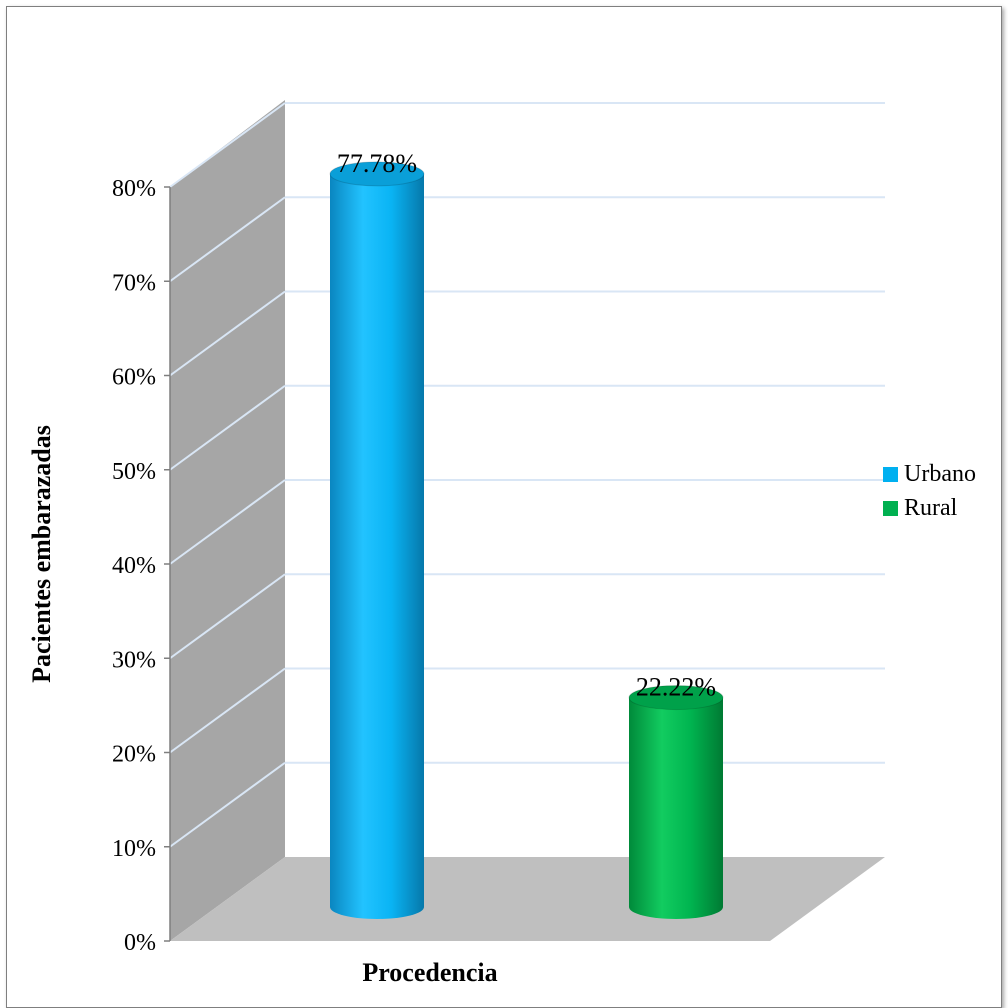 The height and width of the screenshot is (1008, 1008). What do you see at coordinates (140, 943) in the screenshot?
I see `y-tick-label: 0%` at bounding box center [140, 943].